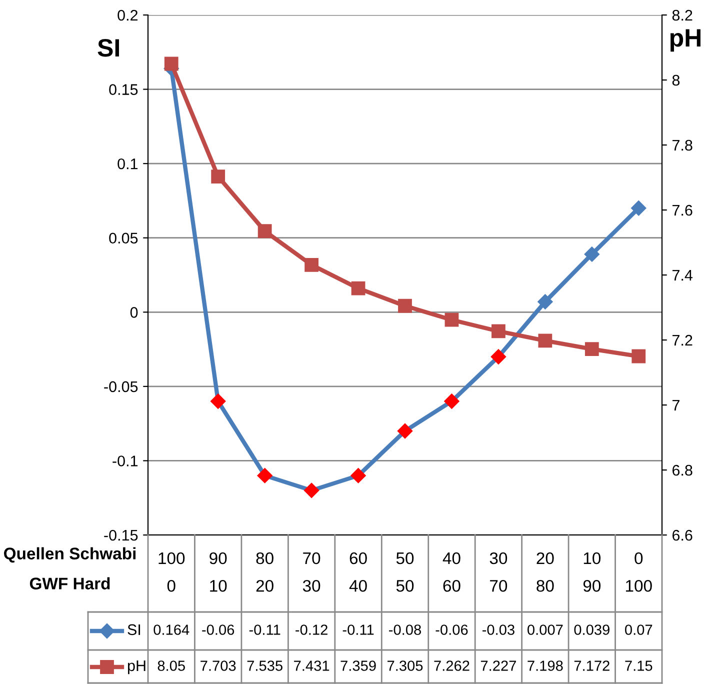  I want to click on data-label: -0.08, so click(405, 629).